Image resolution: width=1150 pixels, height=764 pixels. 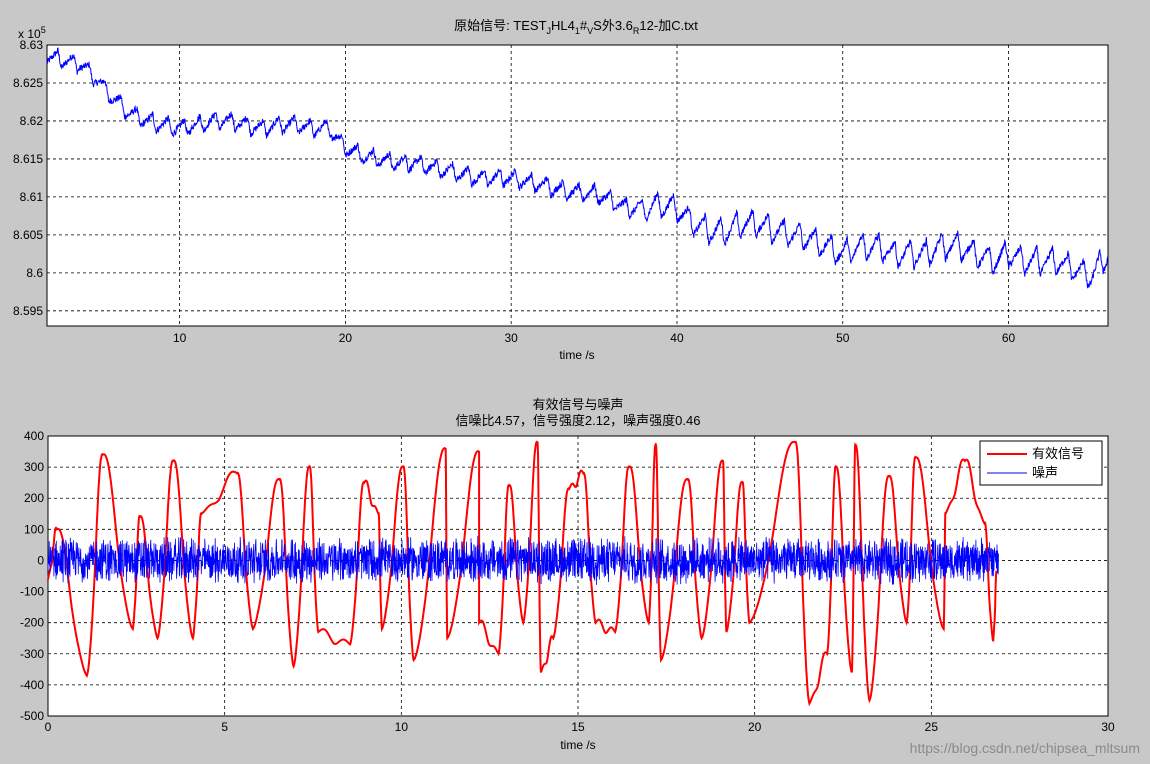 What do you see at coordinates (28, 83) in the screenshot?
I see `y-tick-label: 8.625` at bounding box center [28, 83].